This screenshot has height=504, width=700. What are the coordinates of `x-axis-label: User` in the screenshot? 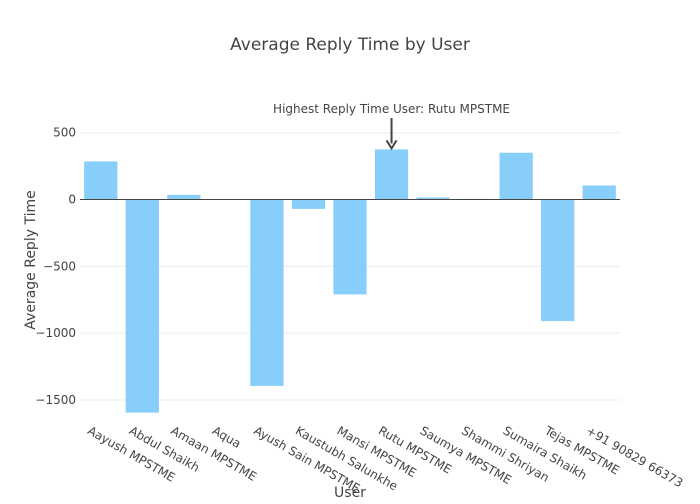 It's located at (350, 492).